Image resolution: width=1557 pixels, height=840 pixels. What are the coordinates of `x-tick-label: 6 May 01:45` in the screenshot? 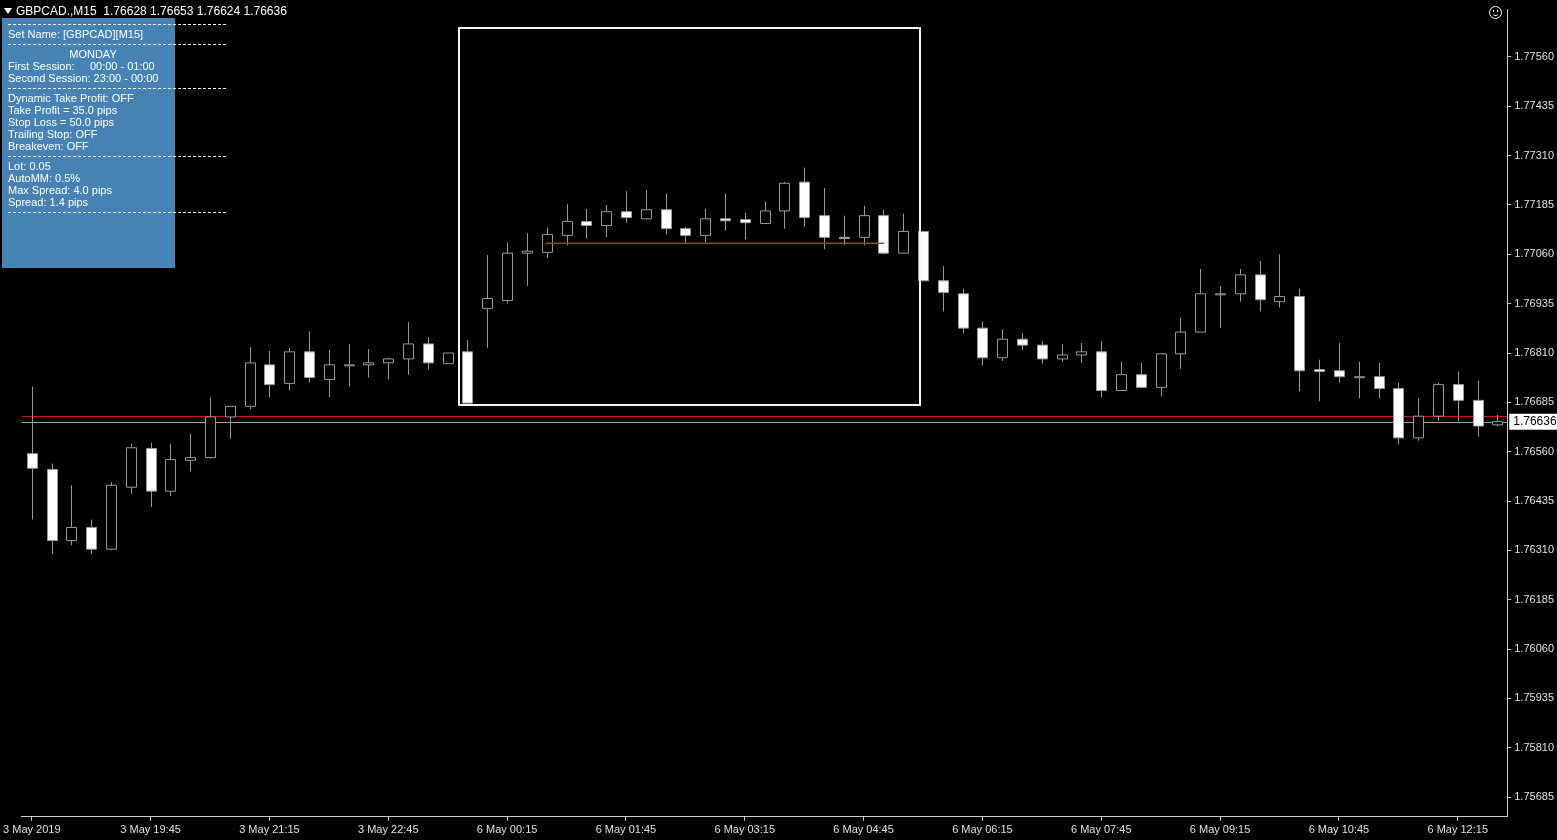 It's located at (626, 829).